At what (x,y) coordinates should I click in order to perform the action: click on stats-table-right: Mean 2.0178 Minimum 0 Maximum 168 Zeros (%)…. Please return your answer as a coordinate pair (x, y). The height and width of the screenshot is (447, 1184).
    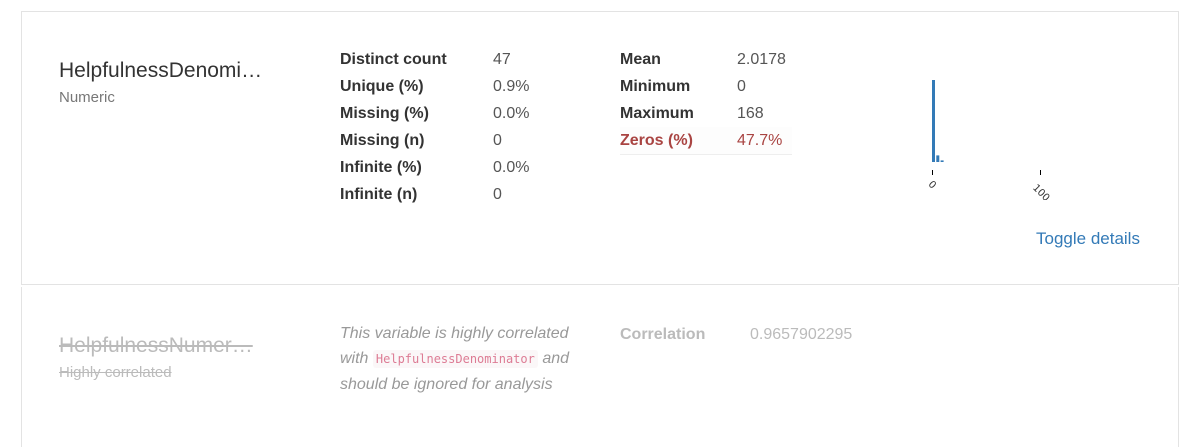
    Looking at the image, I should click on (706, 100).